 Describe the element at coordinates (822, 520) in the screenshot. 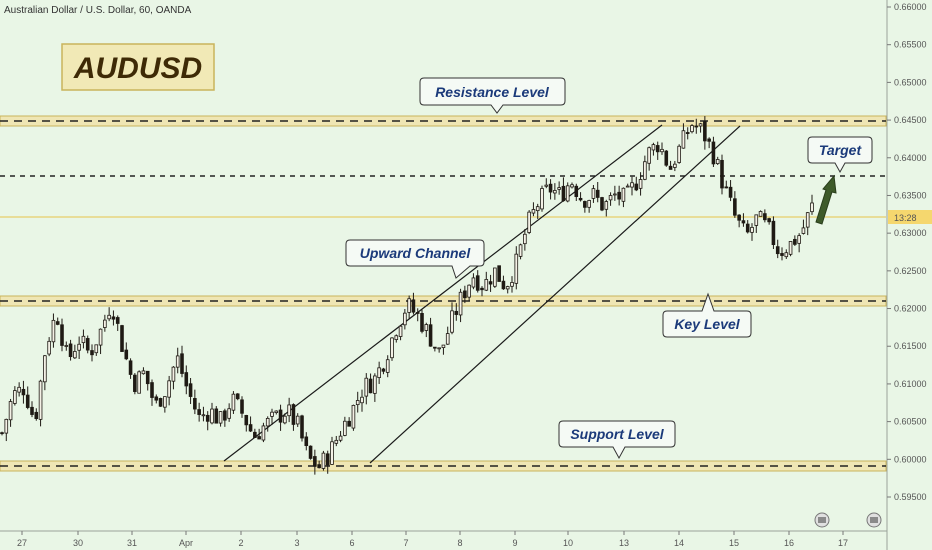

I see `news-icon` at that location.